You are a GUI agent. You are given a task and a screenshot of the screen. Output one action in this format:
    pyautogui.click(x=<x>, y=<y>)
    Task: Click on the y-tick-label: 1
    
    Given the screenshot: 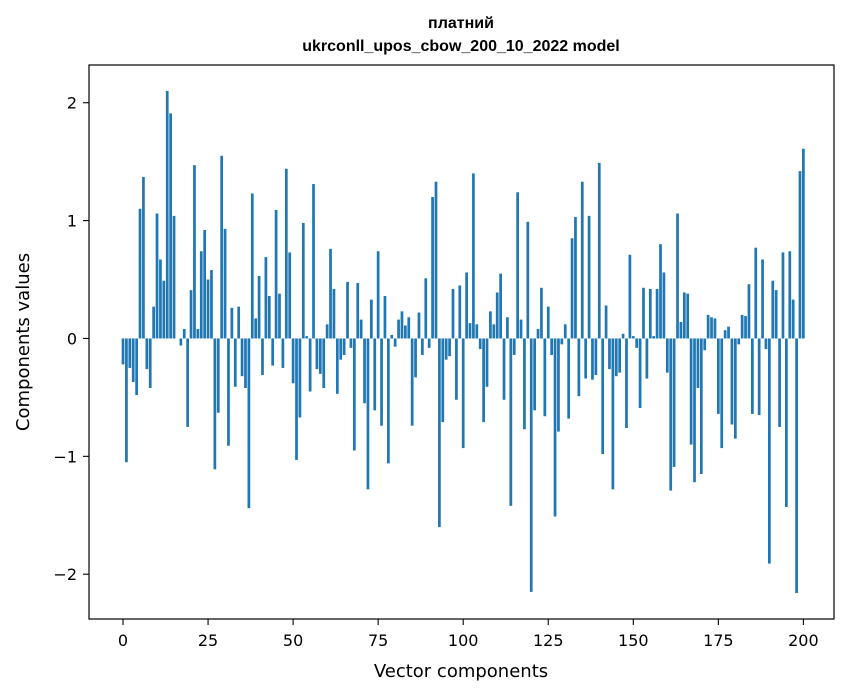 What is the action you would take?
    pyautogui.click(x=72, y=221)
    